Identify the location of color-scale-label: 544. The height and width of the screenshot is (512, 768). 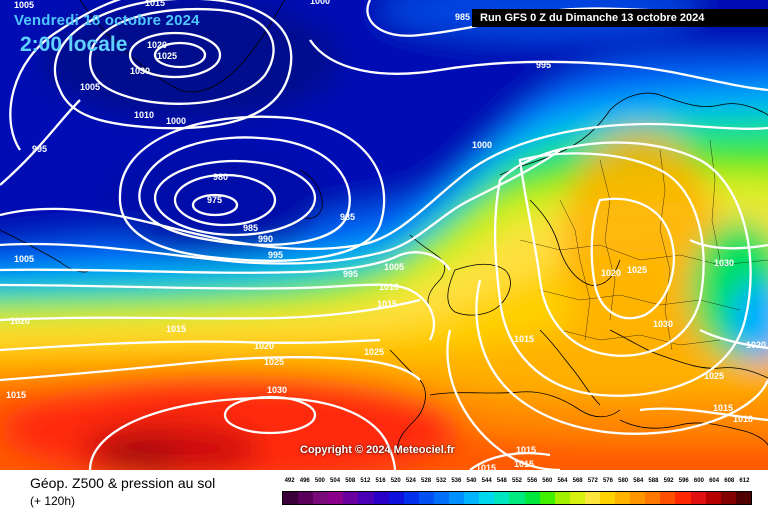
(486, 481).